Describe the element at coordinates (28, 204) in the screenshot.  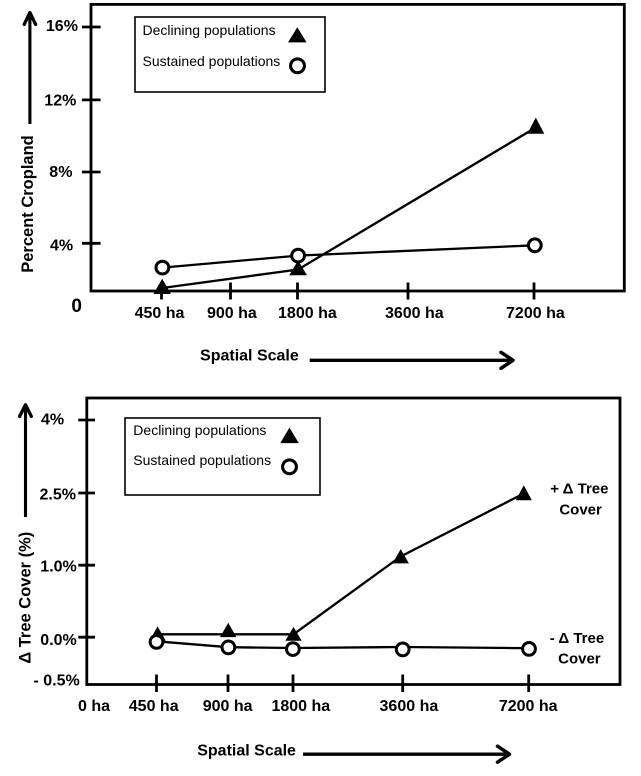
I see `svg-text: Percent Cropland` at that location.